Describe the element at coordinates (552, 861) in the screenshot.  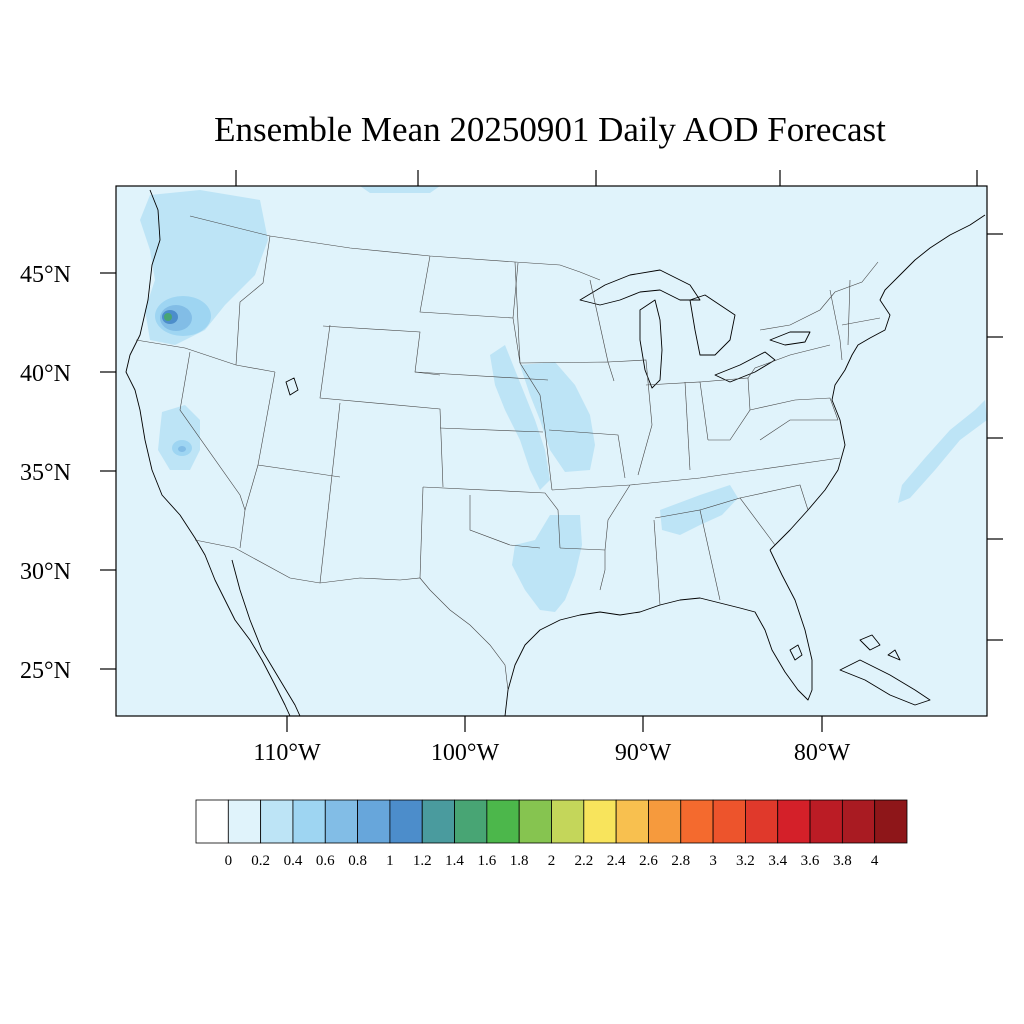
I see `colorbar-label: 2` at that location.